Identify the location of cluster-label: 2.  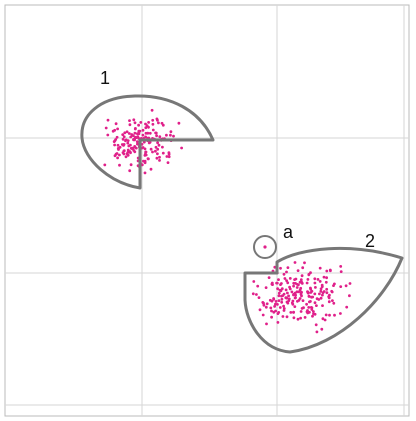
(370, 241).